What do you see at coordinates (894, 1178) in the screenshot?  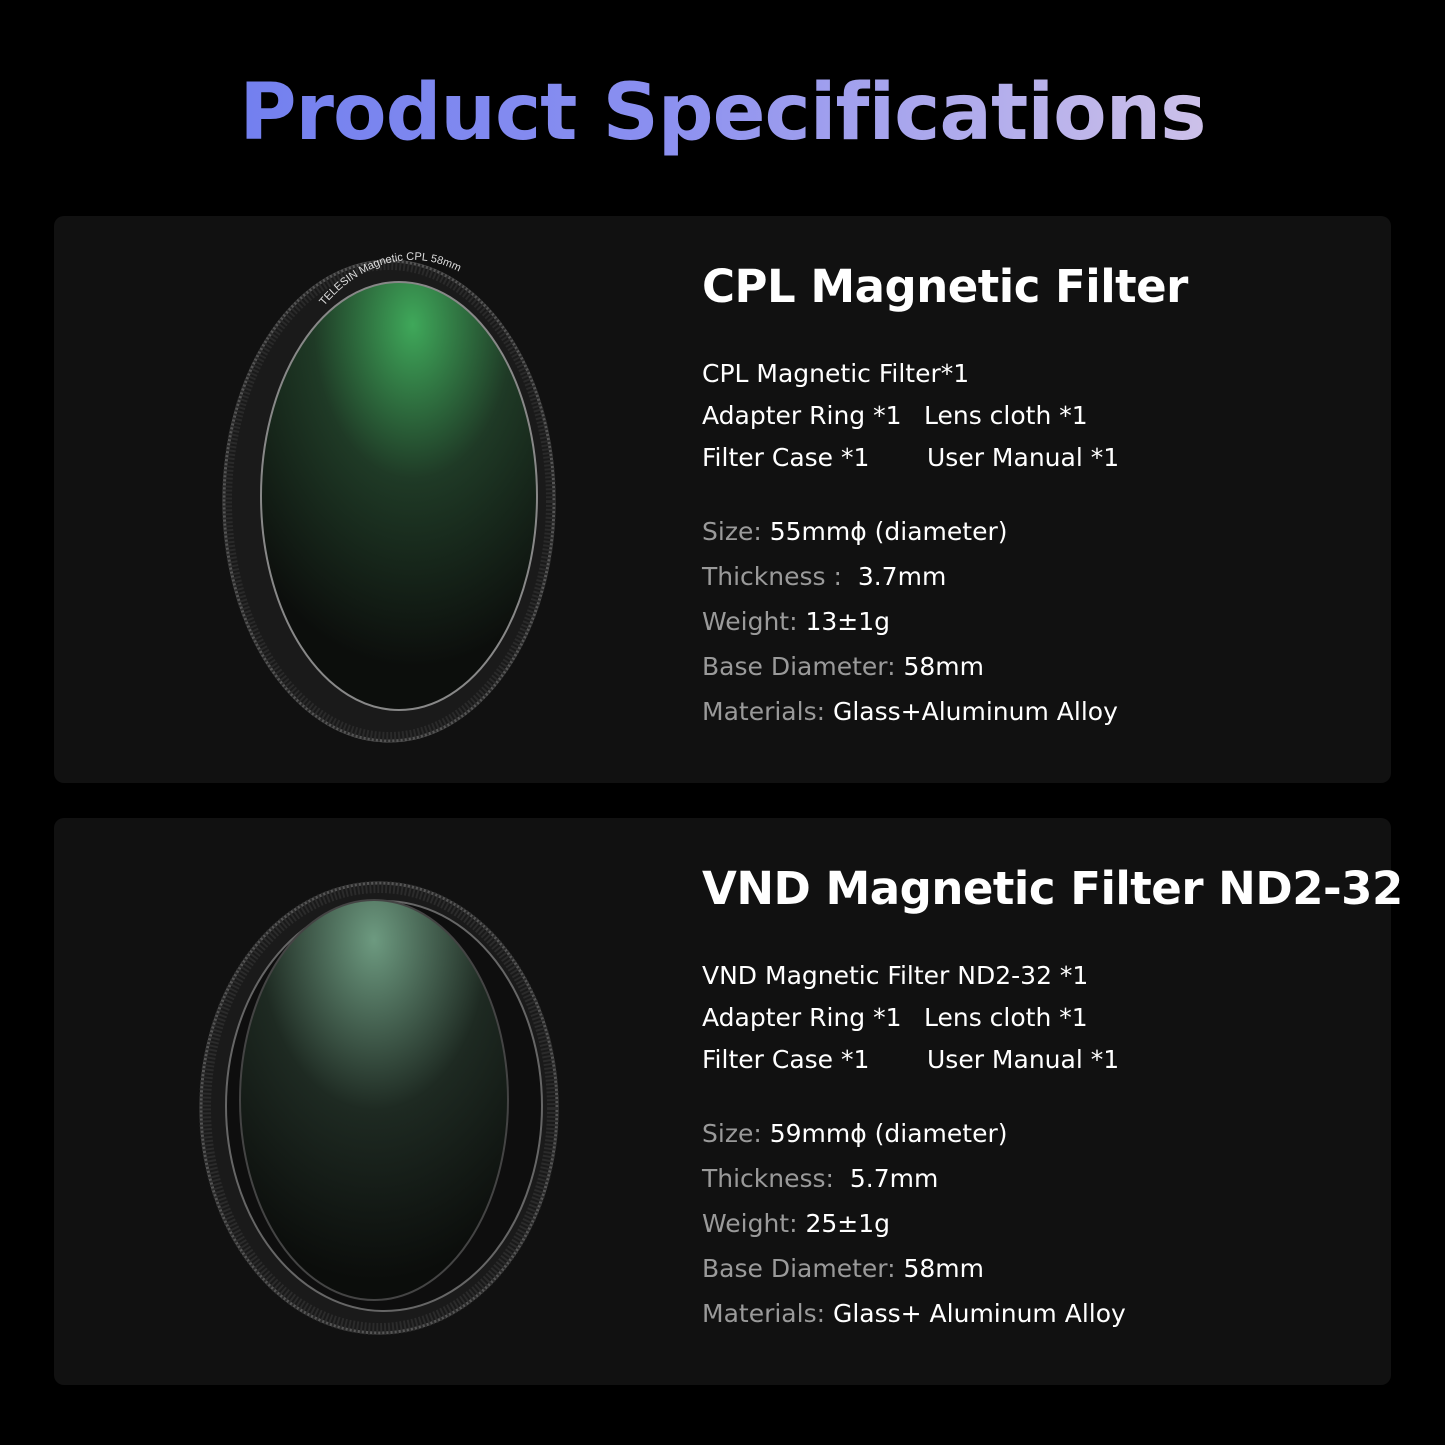 I see `spec-value: 5.7mm` at bounding box center [894, 1178].